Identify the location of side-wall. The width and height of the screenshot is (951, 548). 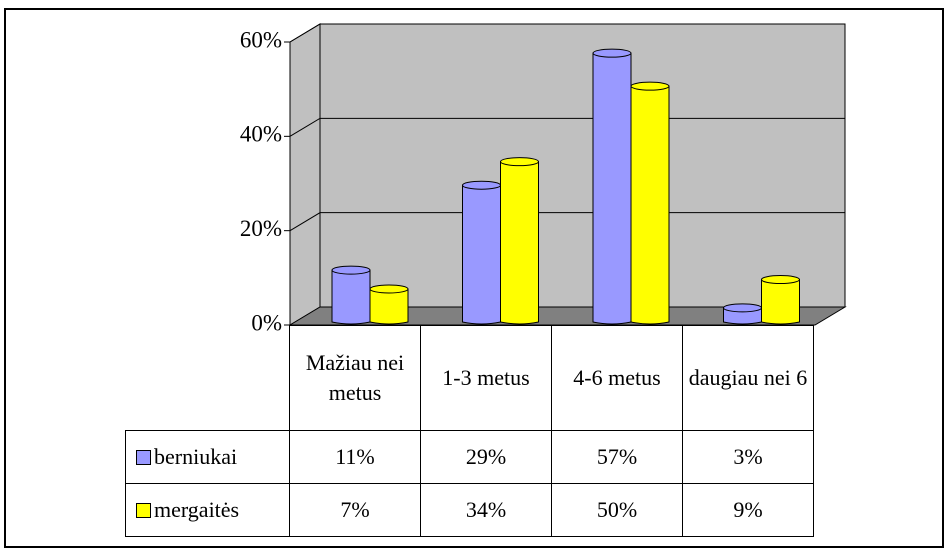
(305, 174).